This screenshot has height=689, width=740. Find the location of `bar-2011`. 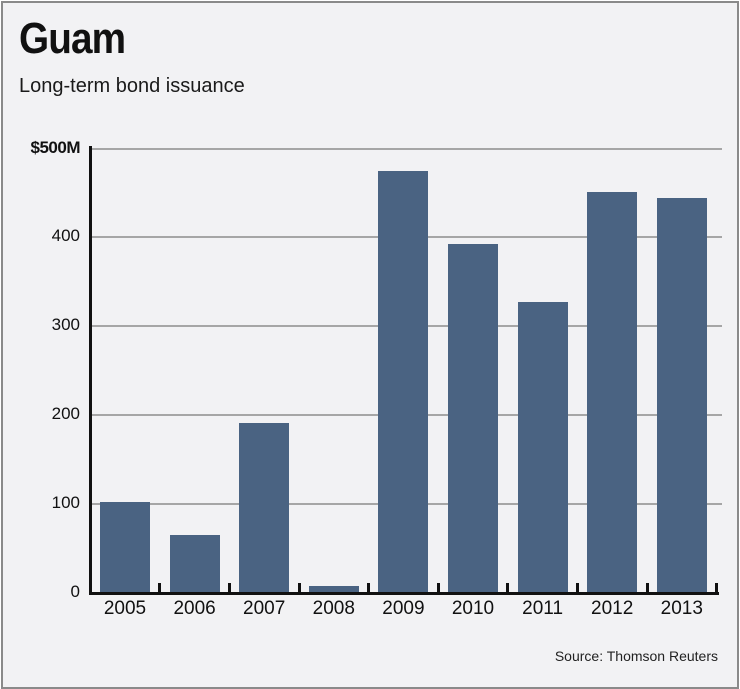

bar-2011 is located at coordinates (542, 447).